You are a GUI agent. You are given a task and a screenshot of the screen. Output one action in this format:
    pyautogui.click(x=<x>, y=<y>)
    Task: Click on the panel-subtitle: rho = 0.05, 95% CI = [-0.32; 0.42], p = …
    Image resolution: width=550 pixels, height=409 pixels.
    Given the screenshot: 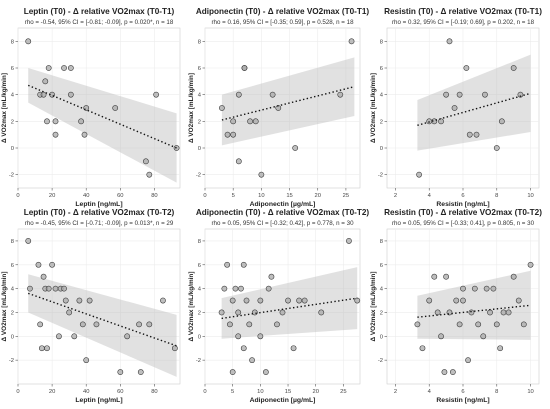 What is the action you would take?
    pyautogui.click(x=282, y=223)
    